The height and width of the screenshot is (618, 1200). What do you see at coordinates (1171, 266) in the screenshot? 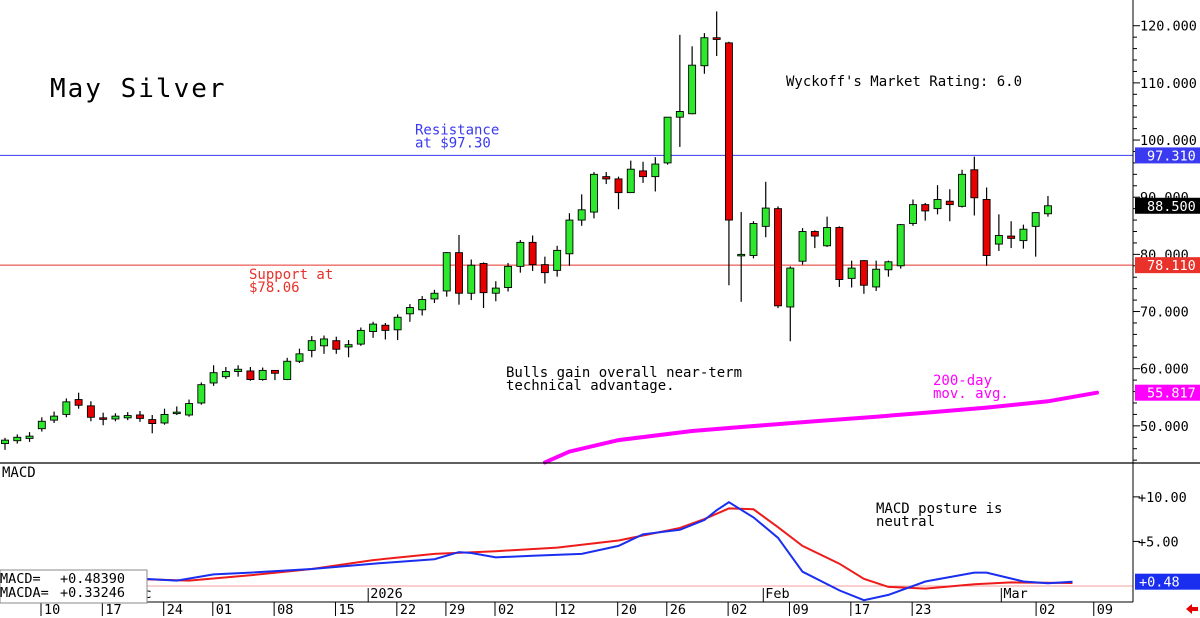
I see `support-value-label: 78.110` at bounding box center [1171, 266].